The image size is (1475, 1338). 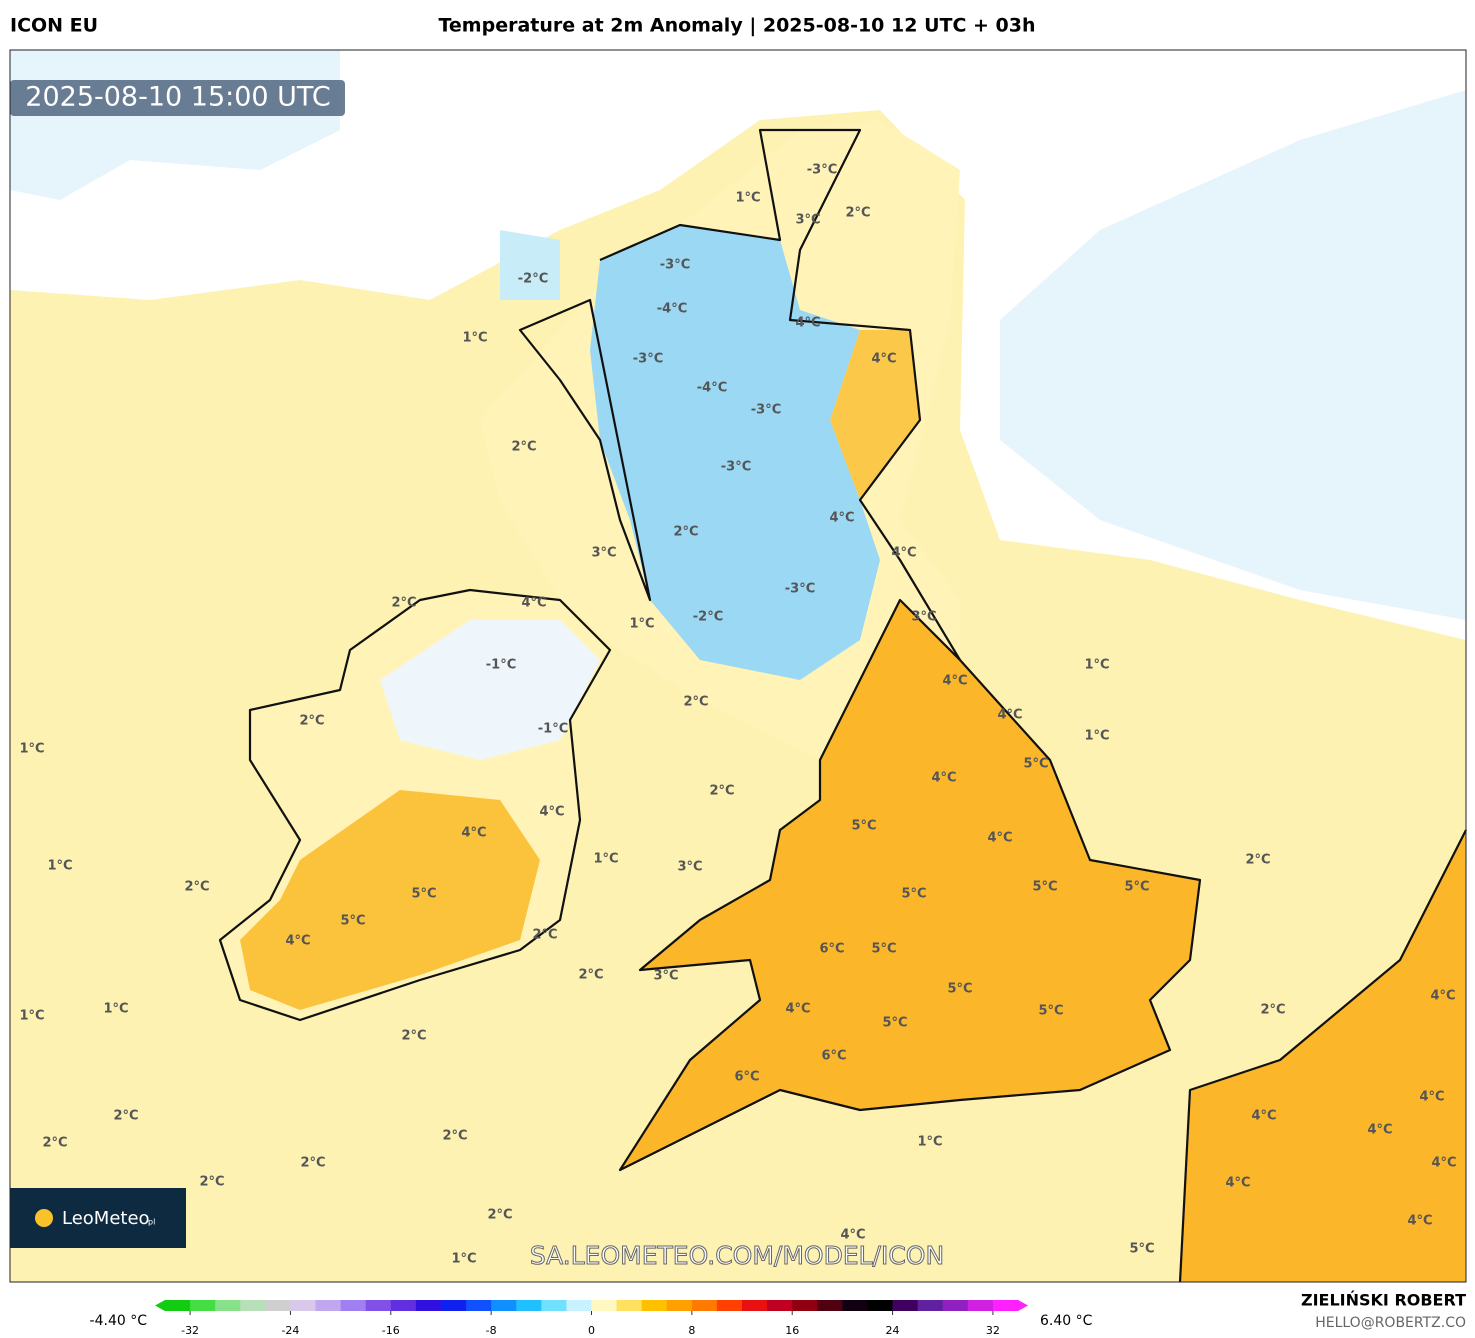 I want to click on model-name: ICON EU, so click(x=54, y=26).